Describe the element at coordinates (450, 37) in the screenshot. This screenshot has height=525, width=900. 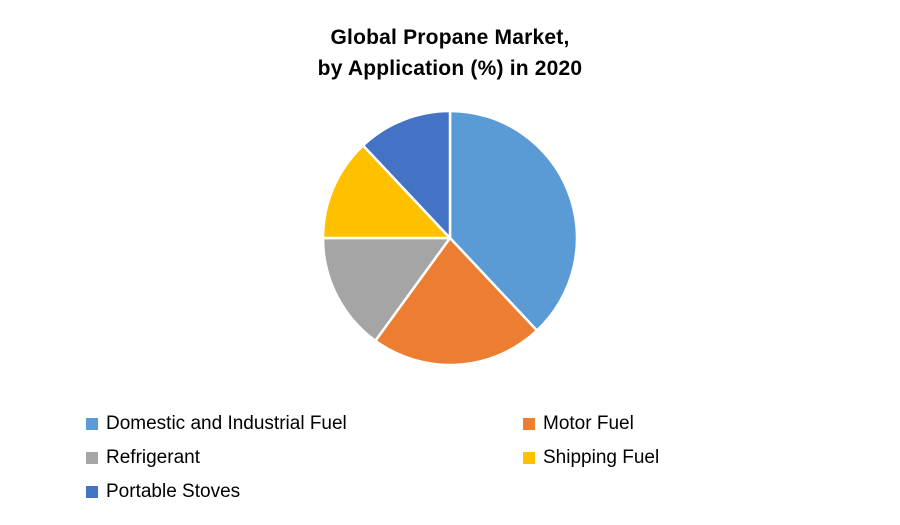
I see `chart-title-line1: Global Propane Market,` at that location.